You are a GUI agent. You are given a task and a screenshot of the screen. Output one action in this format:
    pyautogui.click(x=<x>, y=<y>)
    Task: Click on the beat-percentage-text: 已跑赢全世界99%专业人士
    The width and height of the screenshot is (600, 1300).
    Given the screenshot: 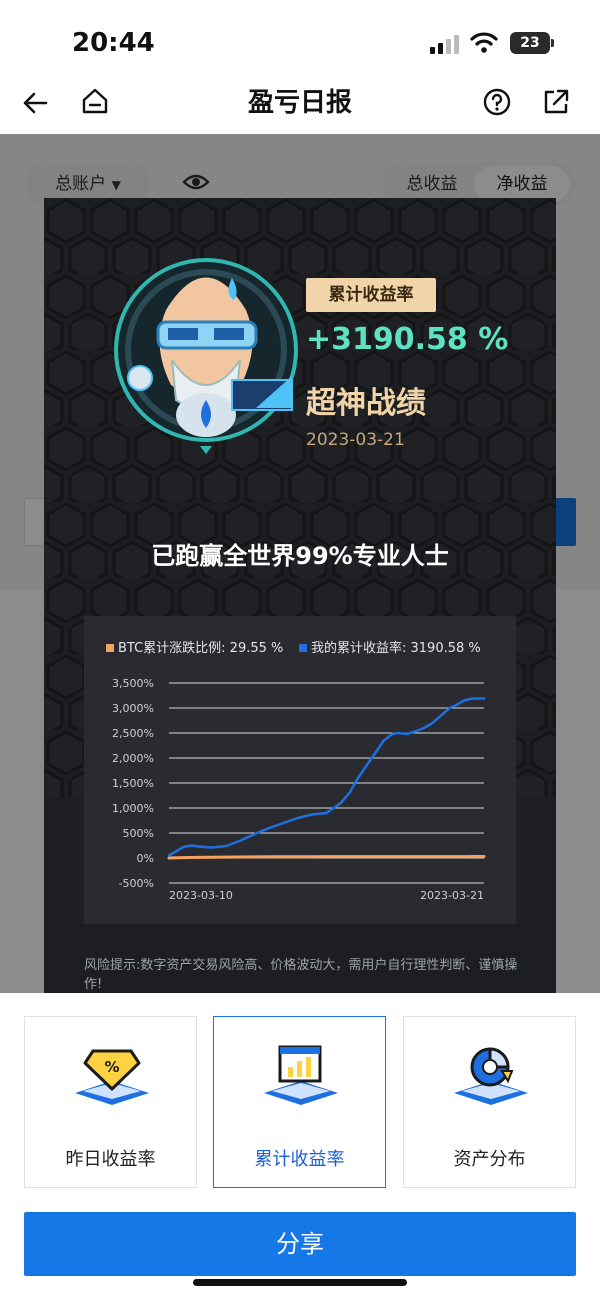 What is the action you would take?
    pyautogui.click(x=300, y=556)
    